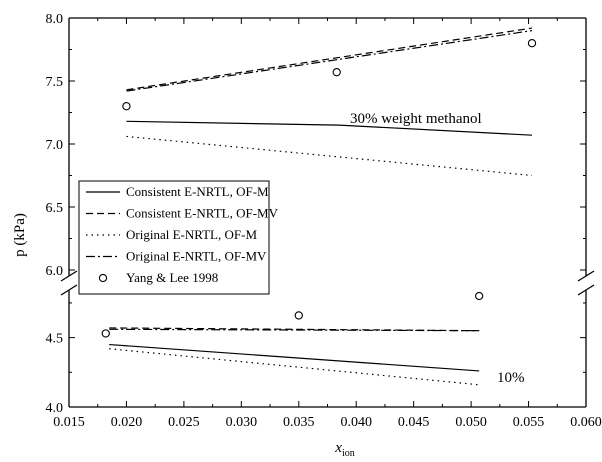 The width and height of the screenshot is (602, 462). I want to click on y-tick-label: 4.5, so click(55, 339).